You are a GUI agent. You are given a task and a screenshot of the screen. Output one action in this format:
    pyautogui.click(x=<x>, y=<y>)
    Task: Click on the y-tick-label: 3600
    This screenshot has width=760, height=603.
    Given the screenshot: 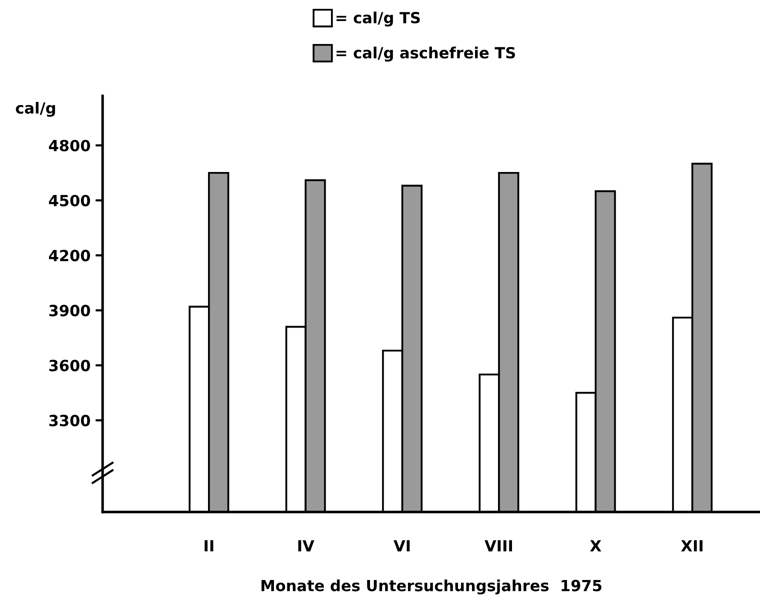 What is the action you would take?
    pyautogui.click(x=69, y=366)
    